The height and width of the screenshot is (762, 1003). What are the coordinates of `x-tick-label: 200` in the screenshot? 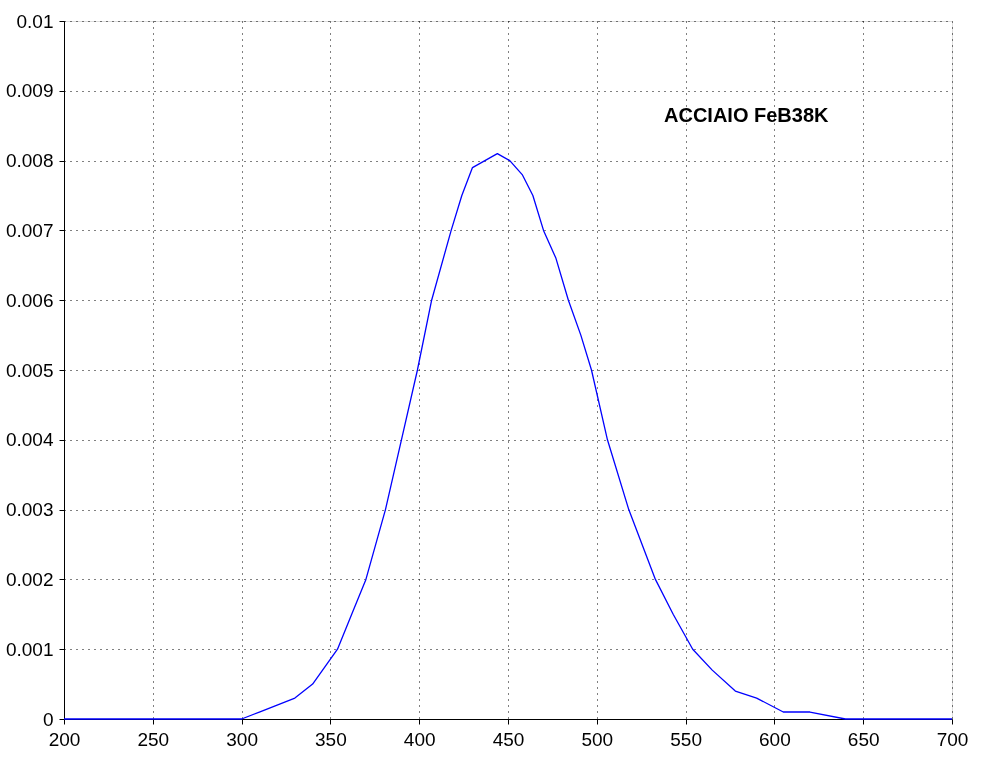 It's located at (64, 739).